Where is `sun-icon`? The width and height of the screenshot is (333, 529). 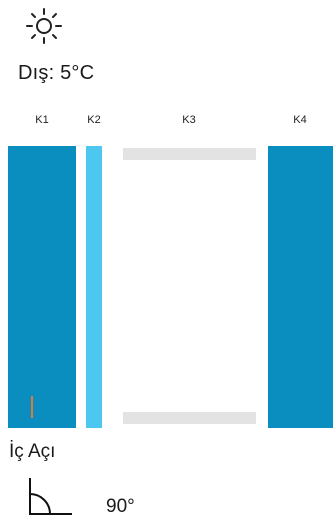 sun-icon is located at coordinates (44, 26).